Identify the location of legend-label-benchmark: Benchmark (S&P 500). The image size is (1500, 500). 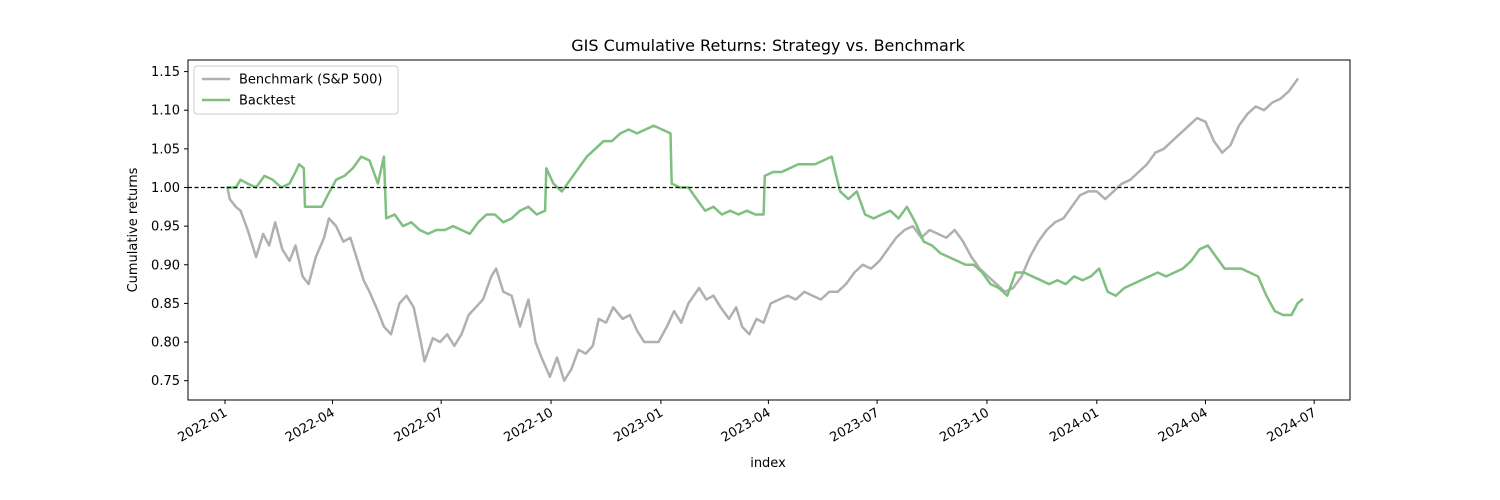
(311, 80).